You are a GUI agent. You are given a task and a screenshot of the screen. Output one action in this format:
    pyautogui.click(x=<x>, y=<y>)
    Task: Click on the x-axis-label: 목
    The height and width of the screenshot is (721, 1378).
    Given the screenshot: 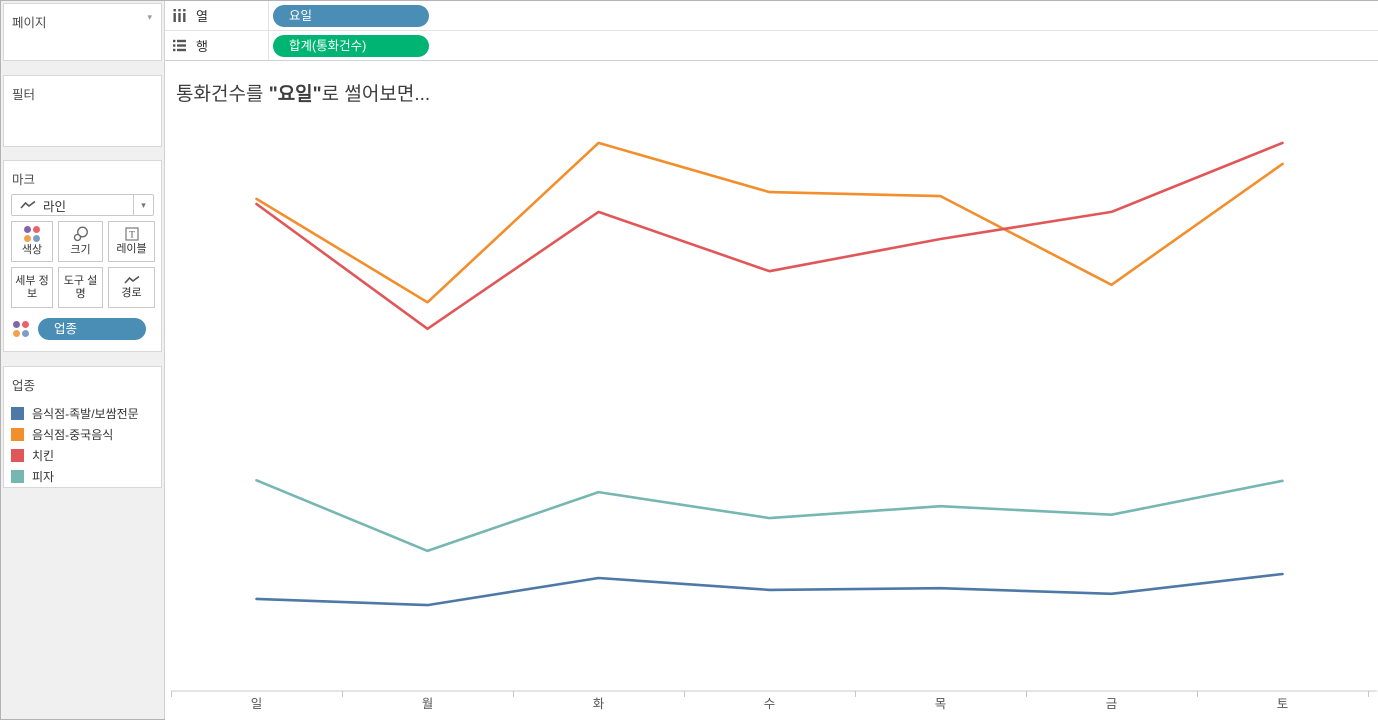 What is the action you would take?
    pyautogui.click(x=941, y=704)
    